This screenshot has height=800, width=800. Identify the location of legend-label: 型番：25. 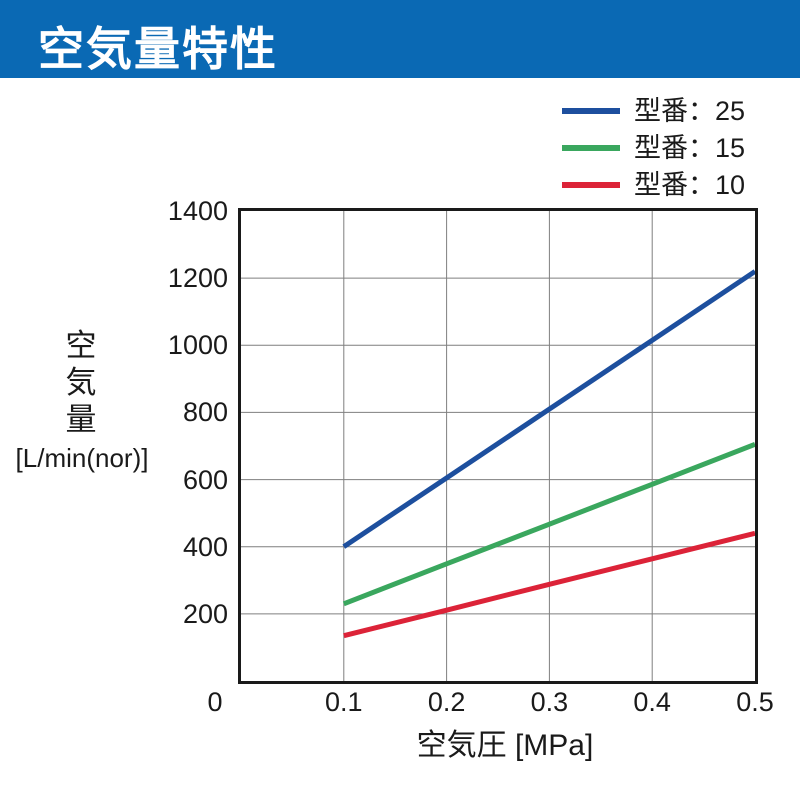
(689, 110).